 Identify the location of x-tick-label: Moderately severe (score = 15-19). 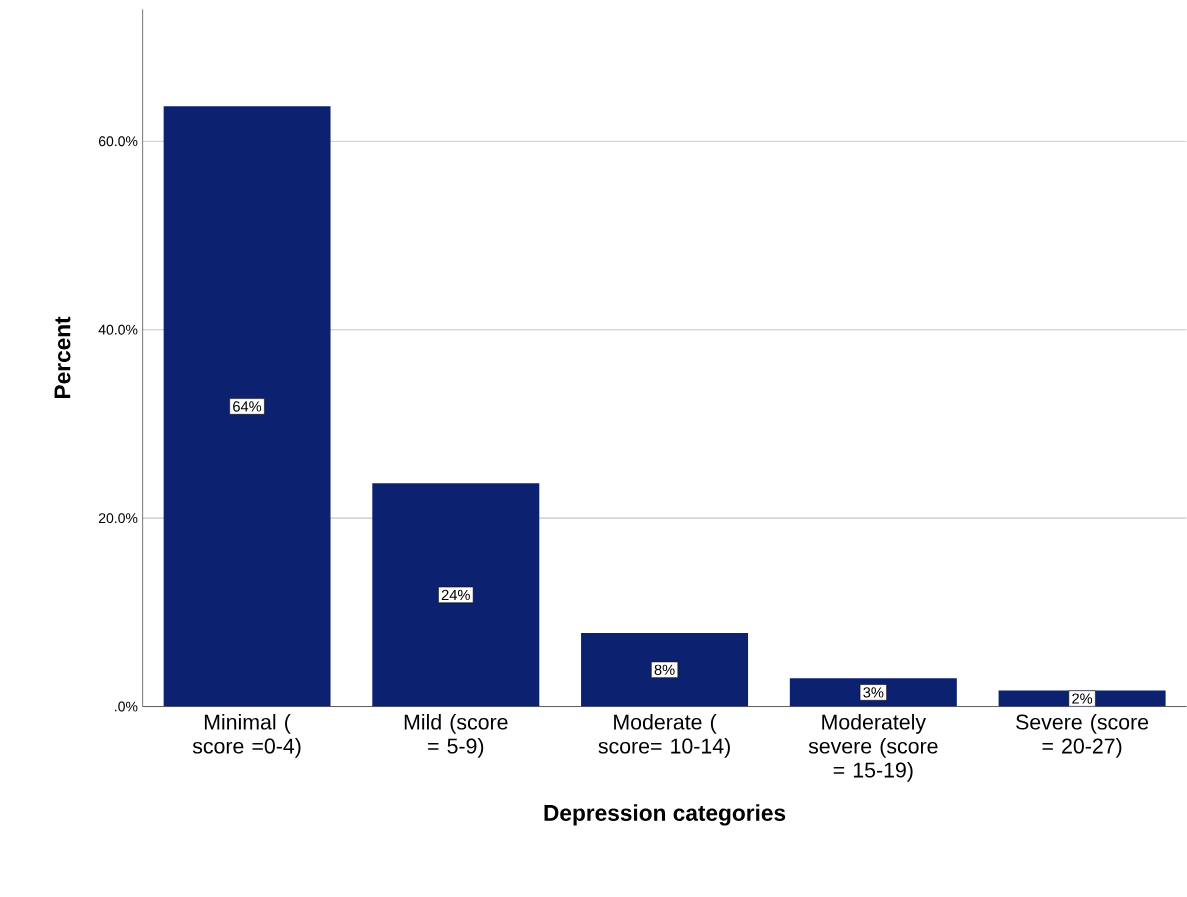
(873, 747).